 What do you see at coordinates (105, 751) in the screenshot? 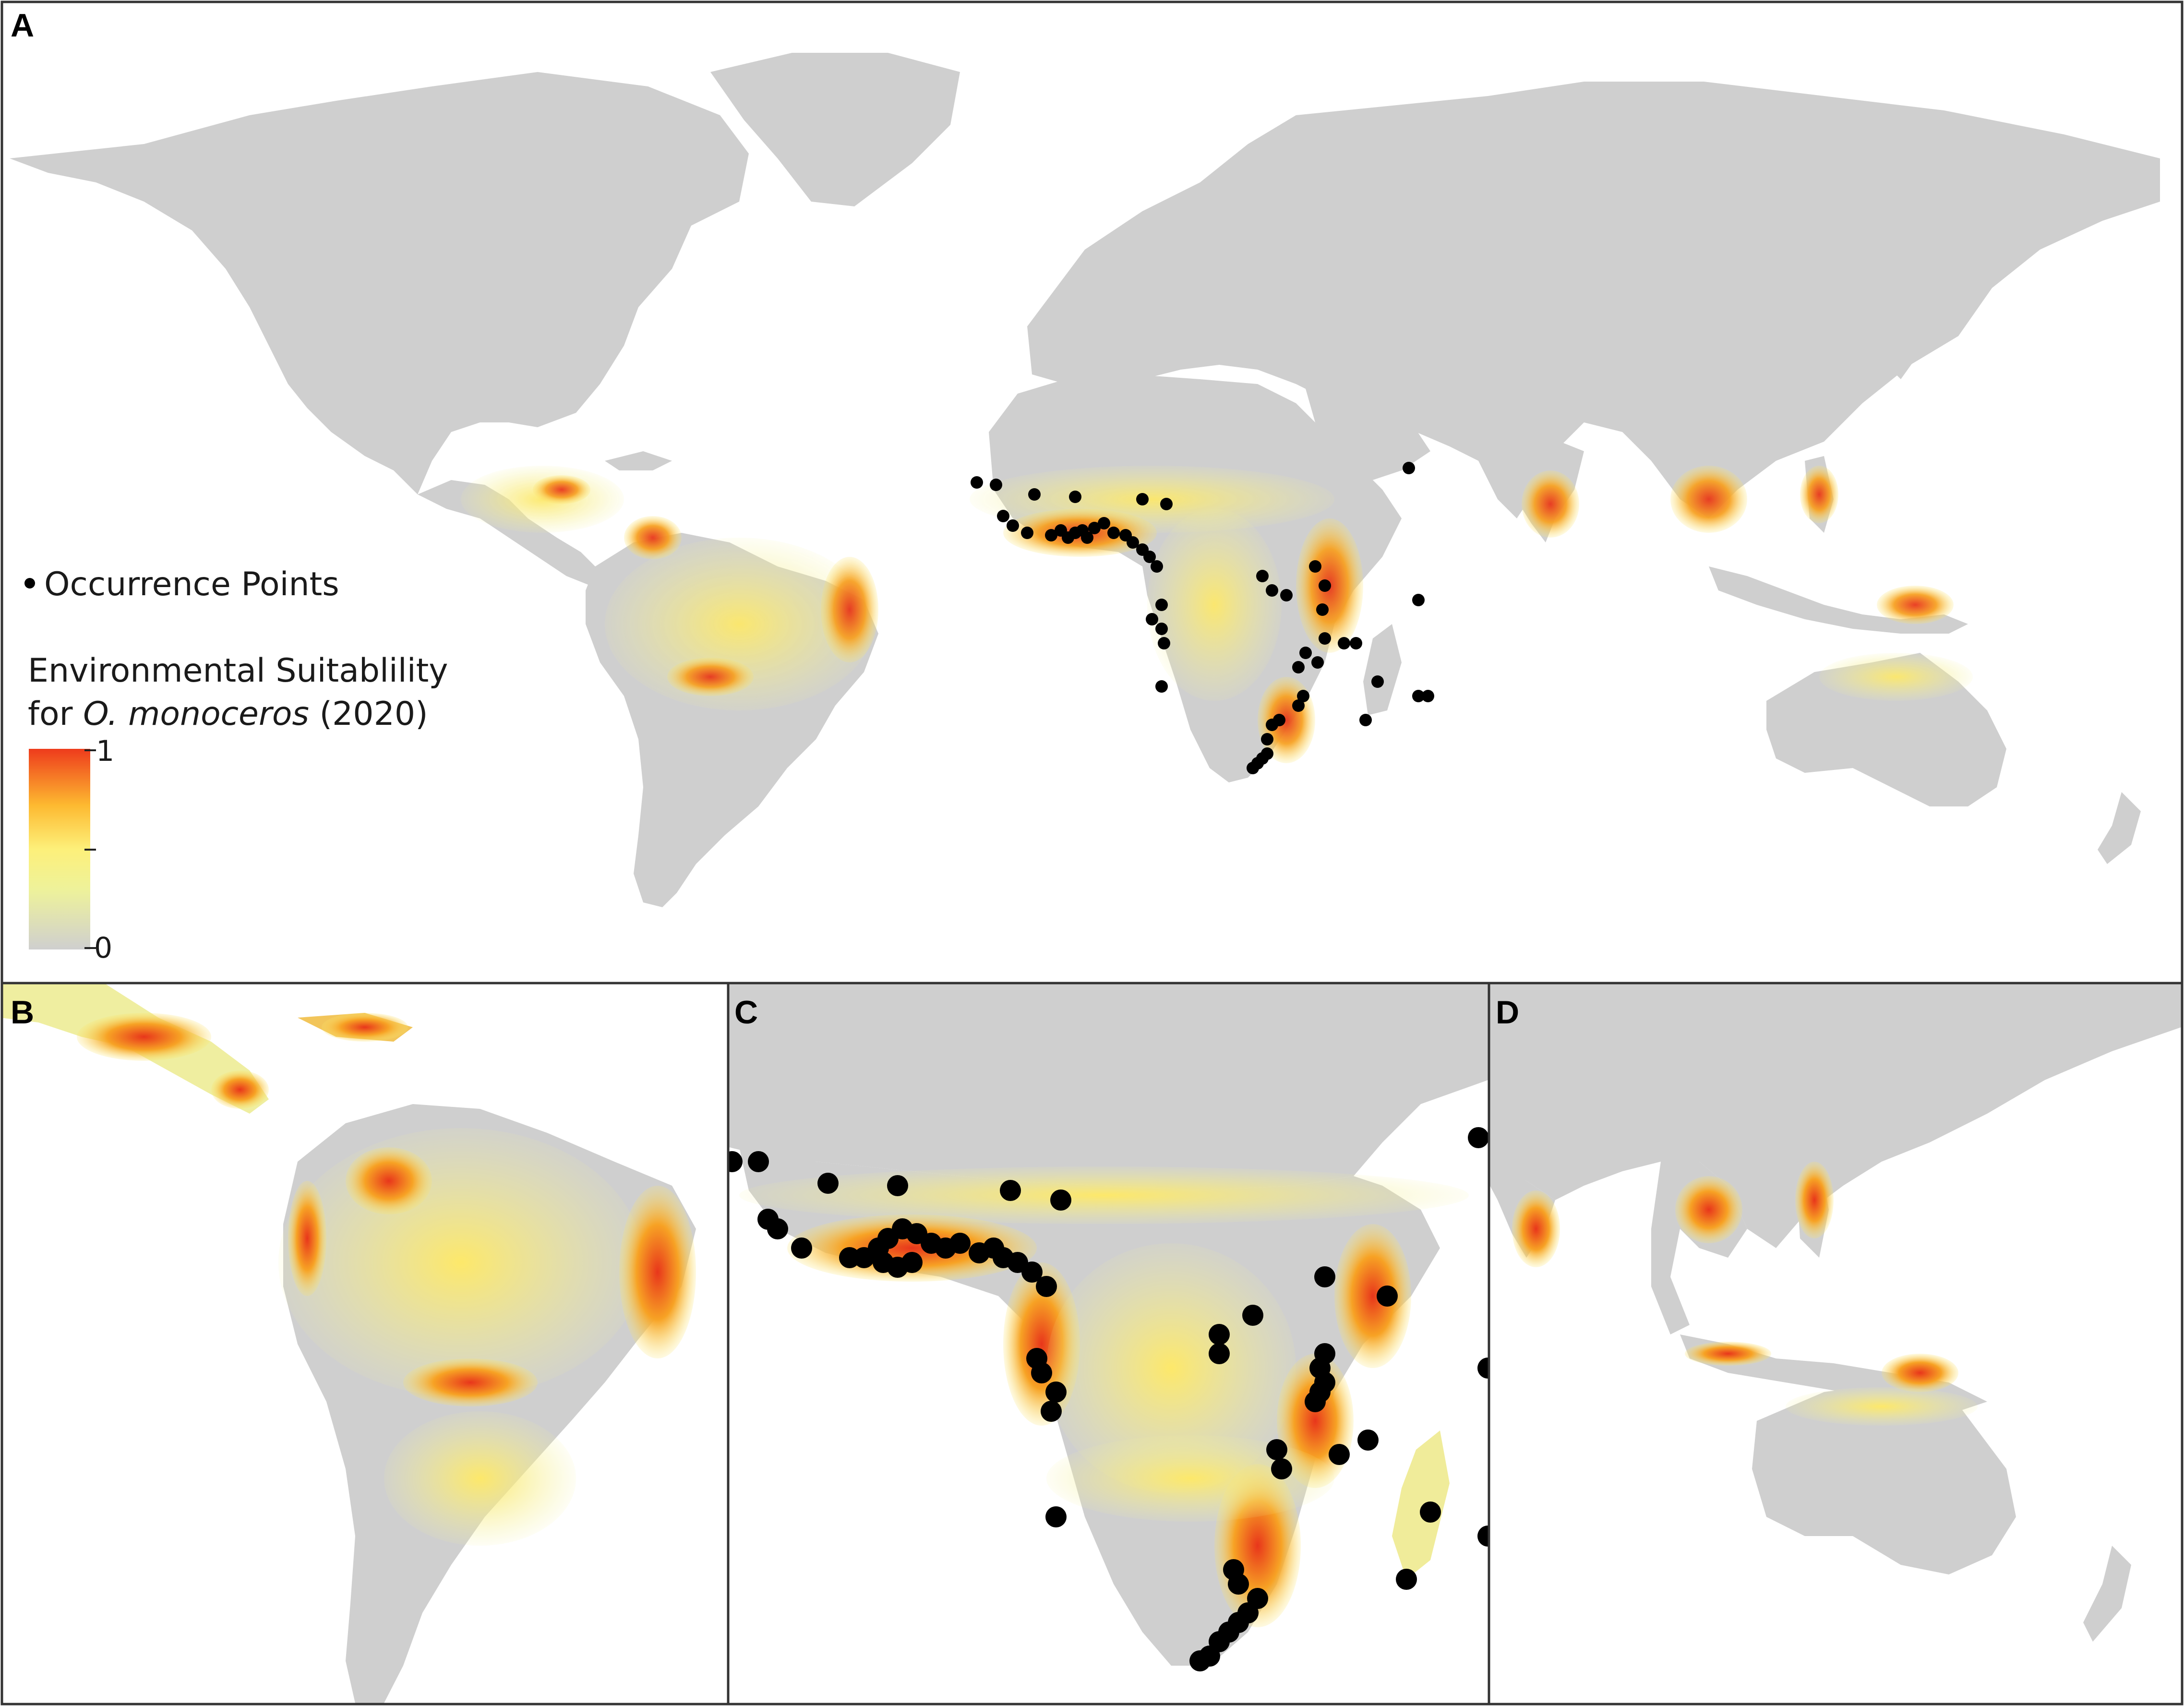
I see `legend-max-label: 1` at bounding box center [105, 751].